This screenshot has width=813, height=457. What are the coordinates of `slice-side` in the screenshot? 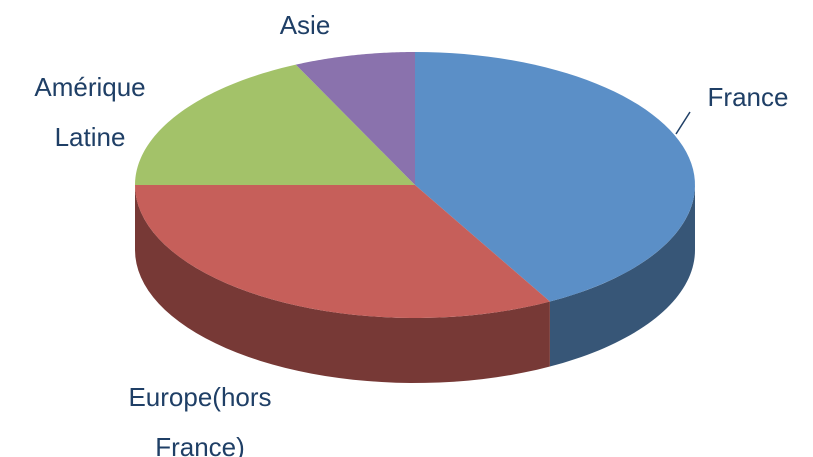 It's located at (622, 276).